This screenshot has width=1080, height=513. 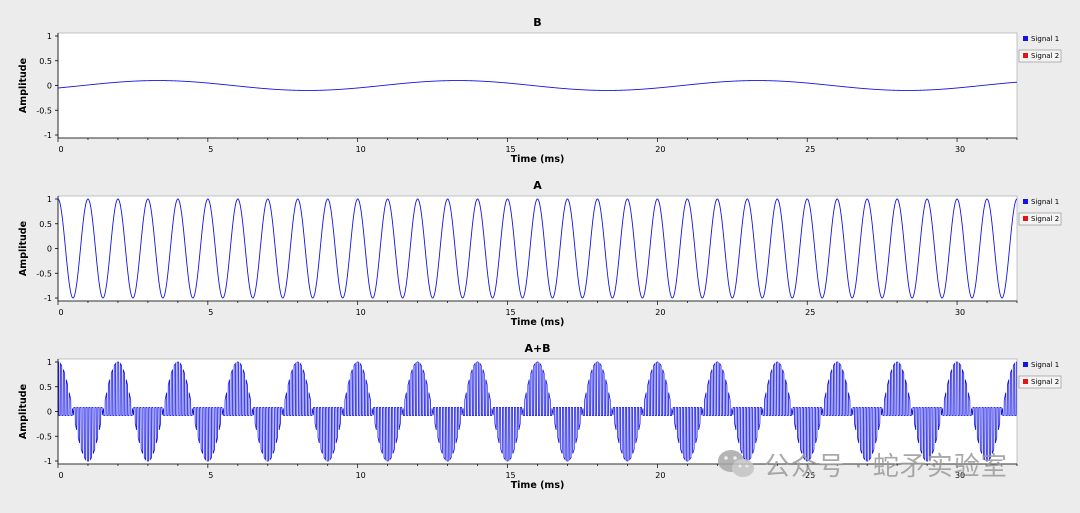 What do you see at coordinates (537, 185) in the screenshot?
I see `chart-title: A` at bounding box center [537, 185].